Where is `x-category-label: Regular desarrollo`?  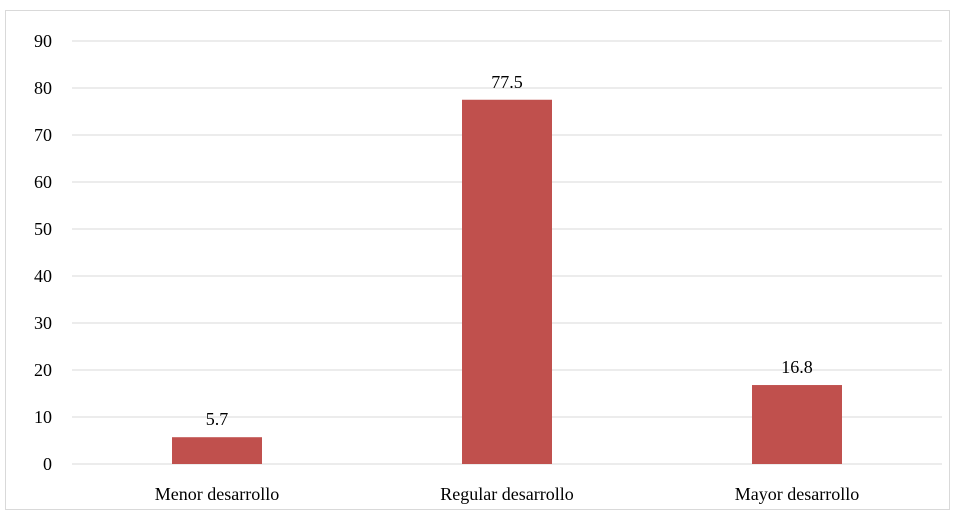 x-category-label: Regular desarrollo is located at coordinates (506, 494).